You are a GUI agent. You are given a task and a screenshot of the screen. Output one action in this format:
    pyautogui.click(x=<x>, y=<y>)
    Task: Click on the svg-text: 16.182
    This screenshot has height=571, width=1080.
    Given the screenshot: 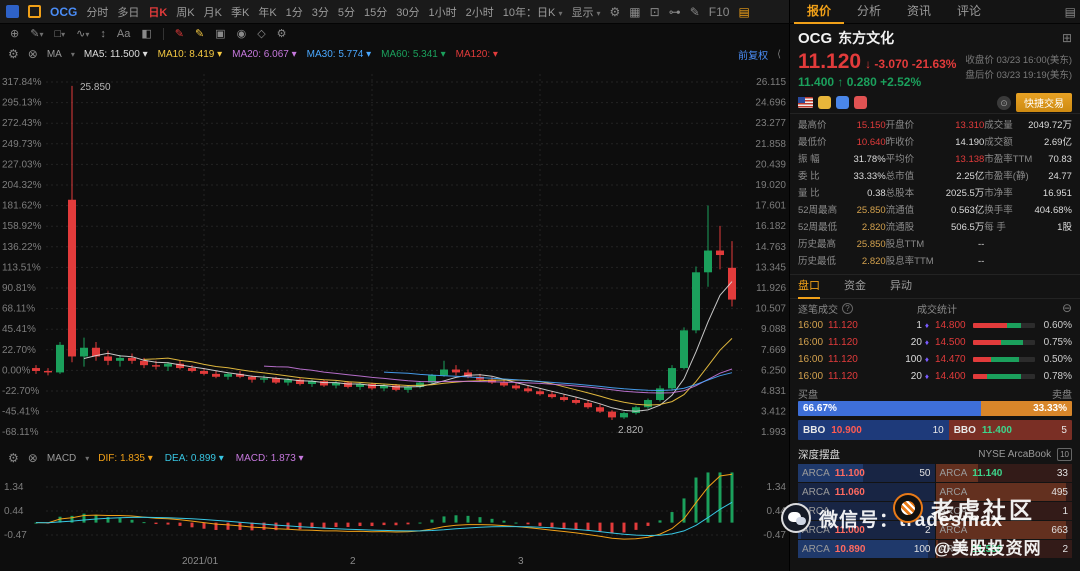 What is the action you would take?
    pyautogui.click(x=770, y=226)
    